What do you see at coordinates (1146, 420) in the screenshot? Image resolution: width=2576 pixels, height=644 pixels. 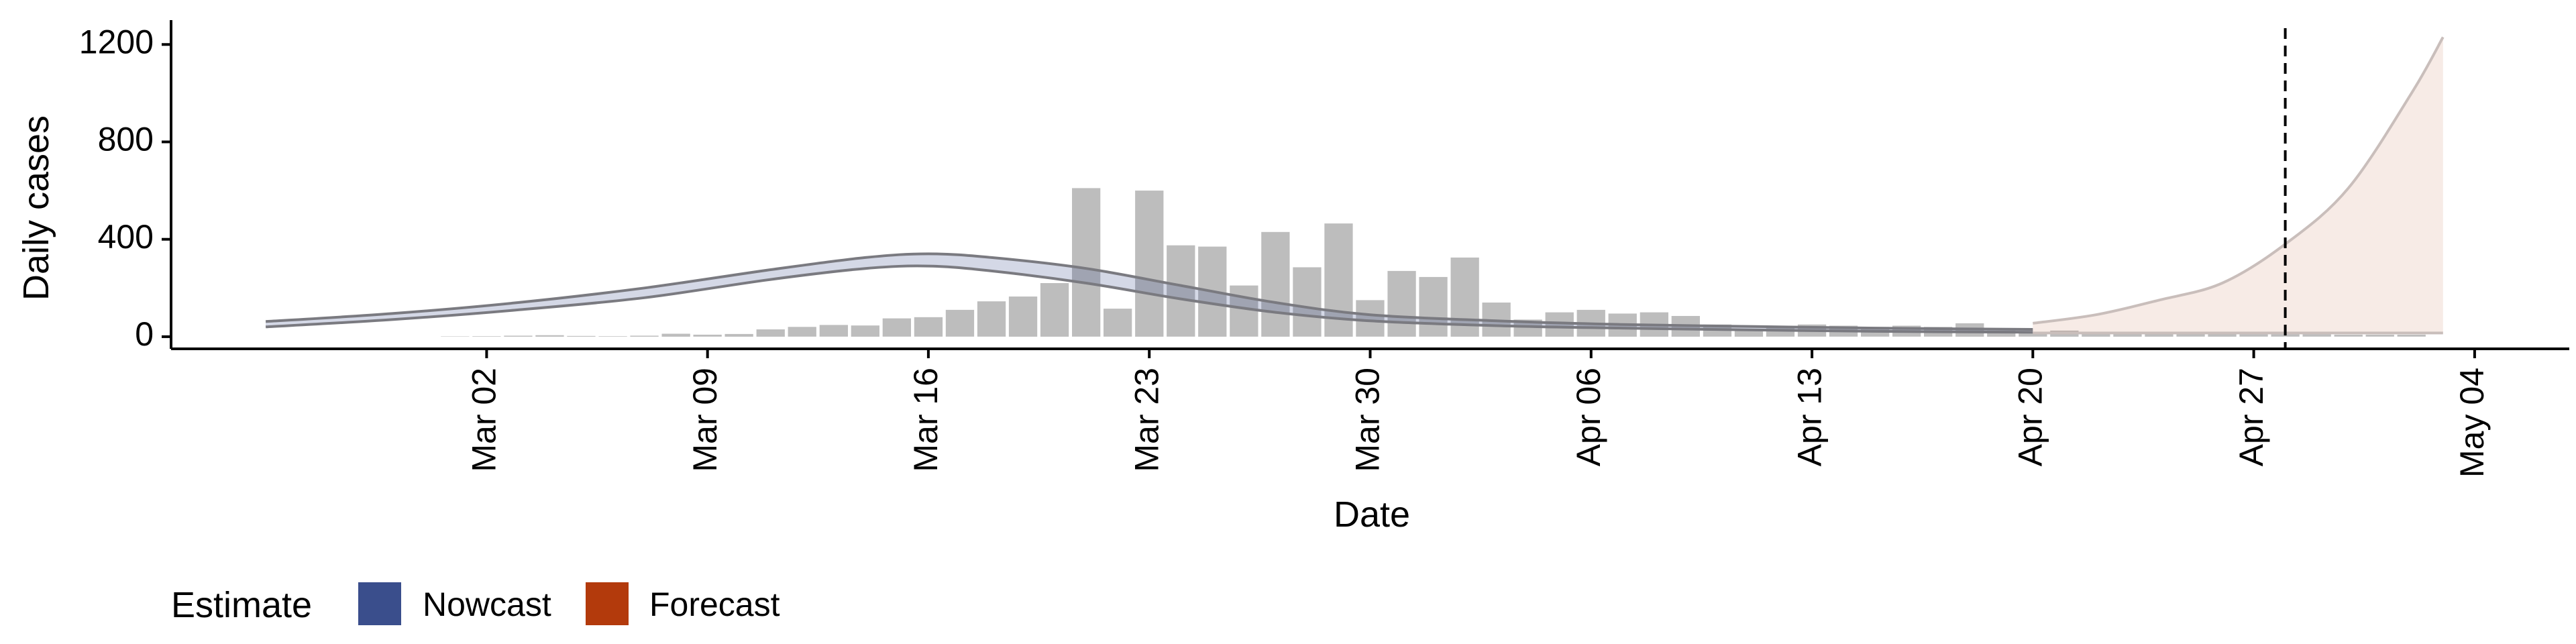 I see `x-tick-label: Mar 23` at bounding box center [1146, 420].